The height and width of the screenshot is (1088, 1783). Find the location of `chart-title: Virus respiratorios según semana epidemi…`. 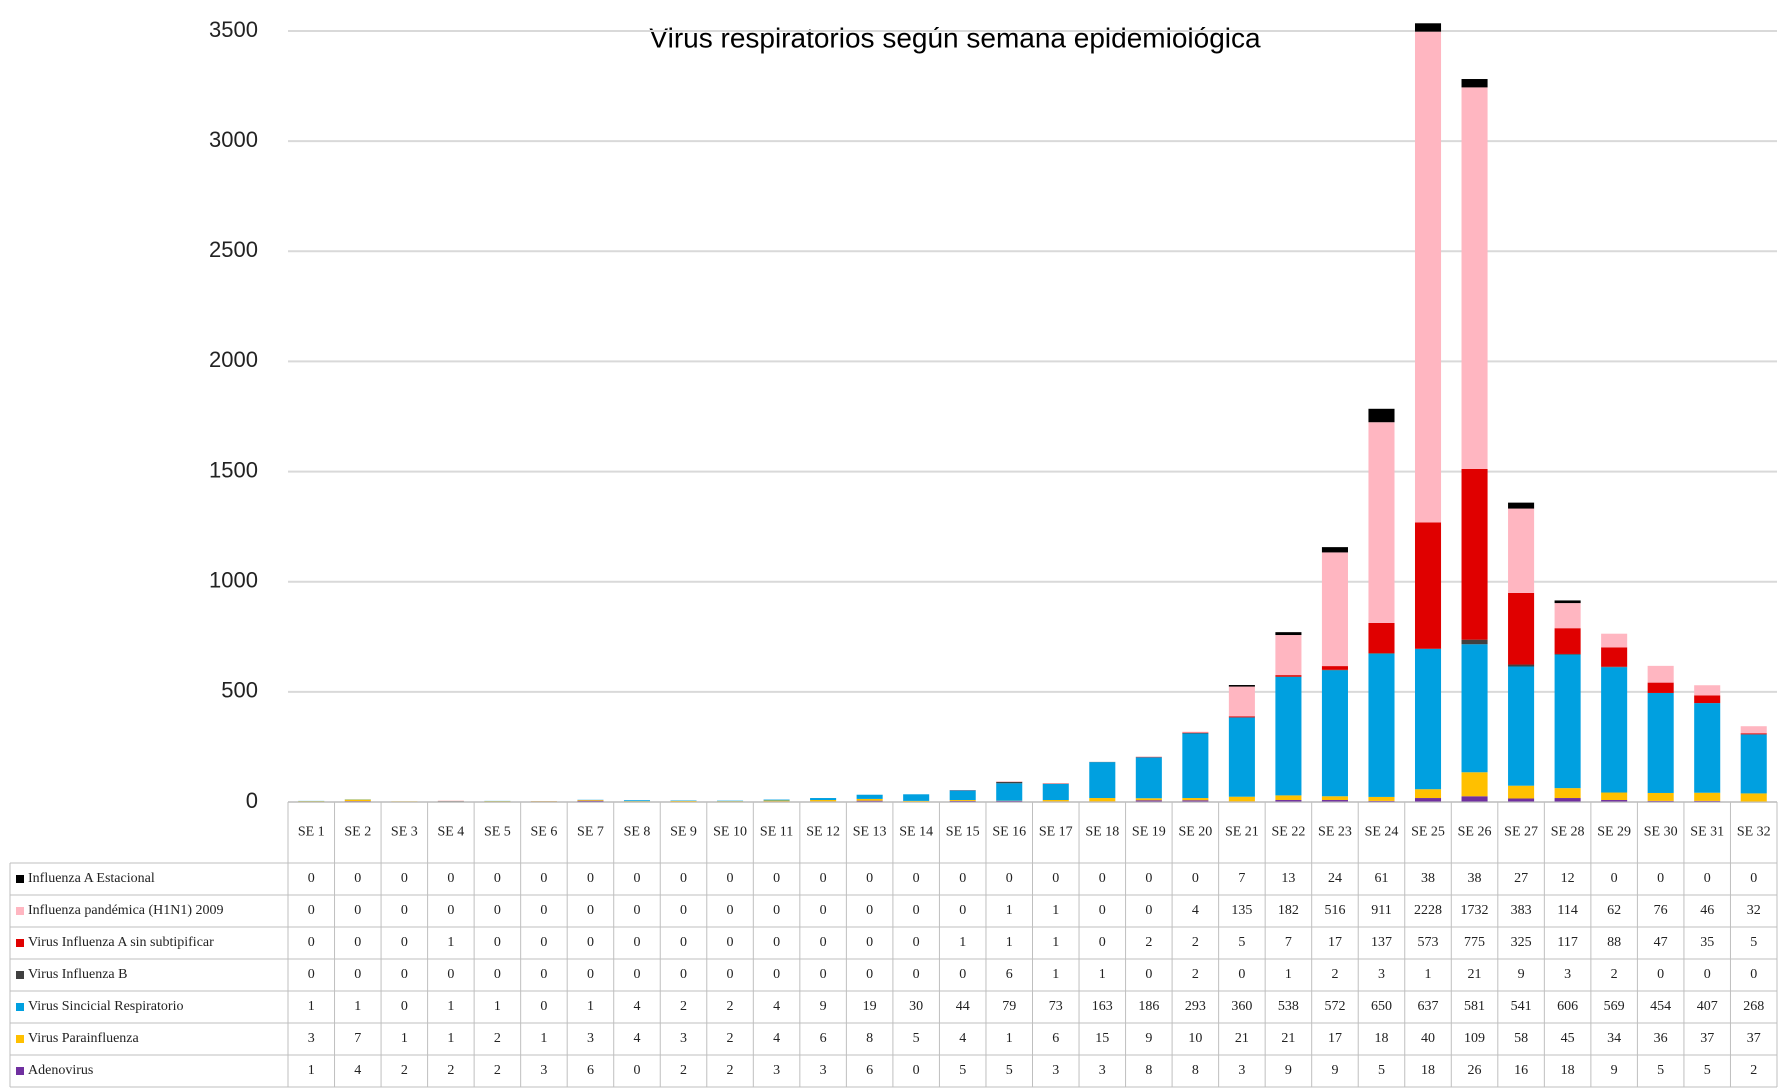

chart-title: Virus respiratorios según semana epidemi… is located at coordinates (955, 37).